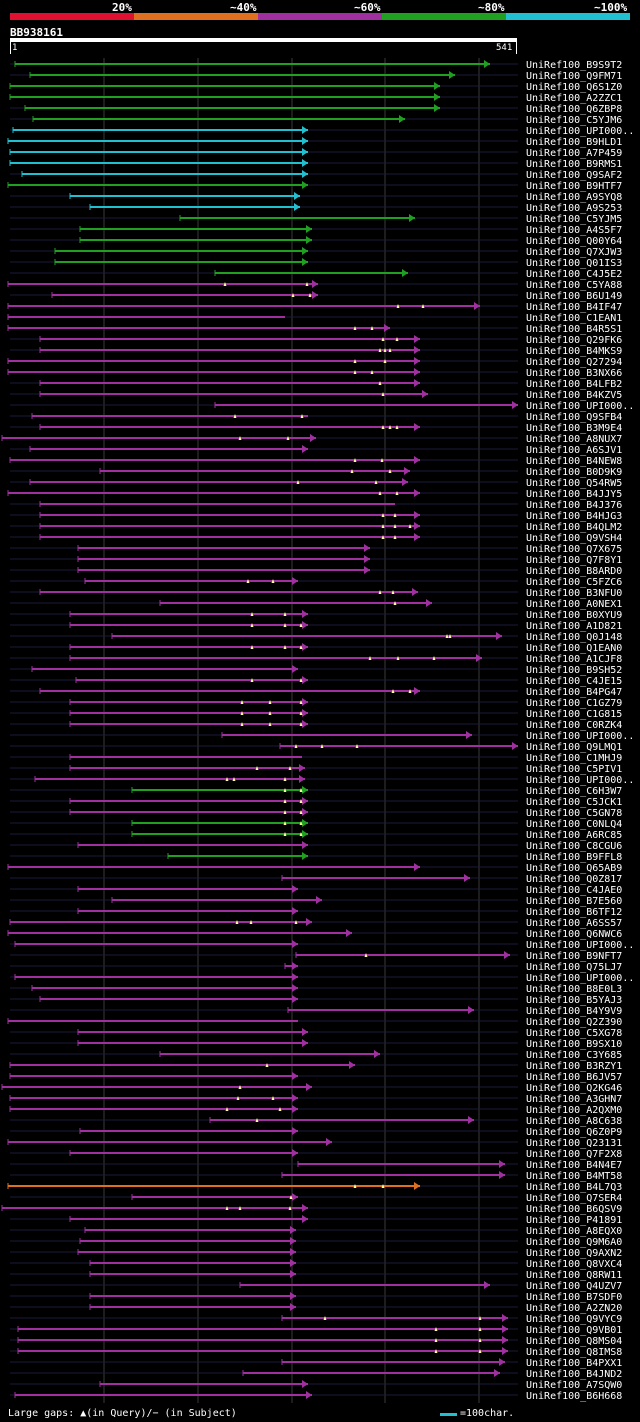 The height and width of the screenshot is (1422, 640). I want to click on hit-label: UniRef100_B8E0L3, so click(574, 989).